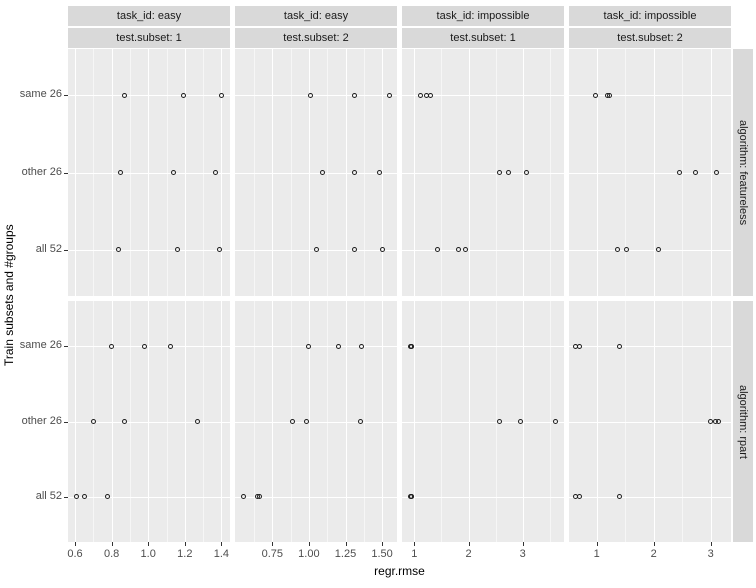 Image resolution: width=756 pixels, height=588 pixels. I want to click on x-tick-label: 0.8, so click(111, 554).